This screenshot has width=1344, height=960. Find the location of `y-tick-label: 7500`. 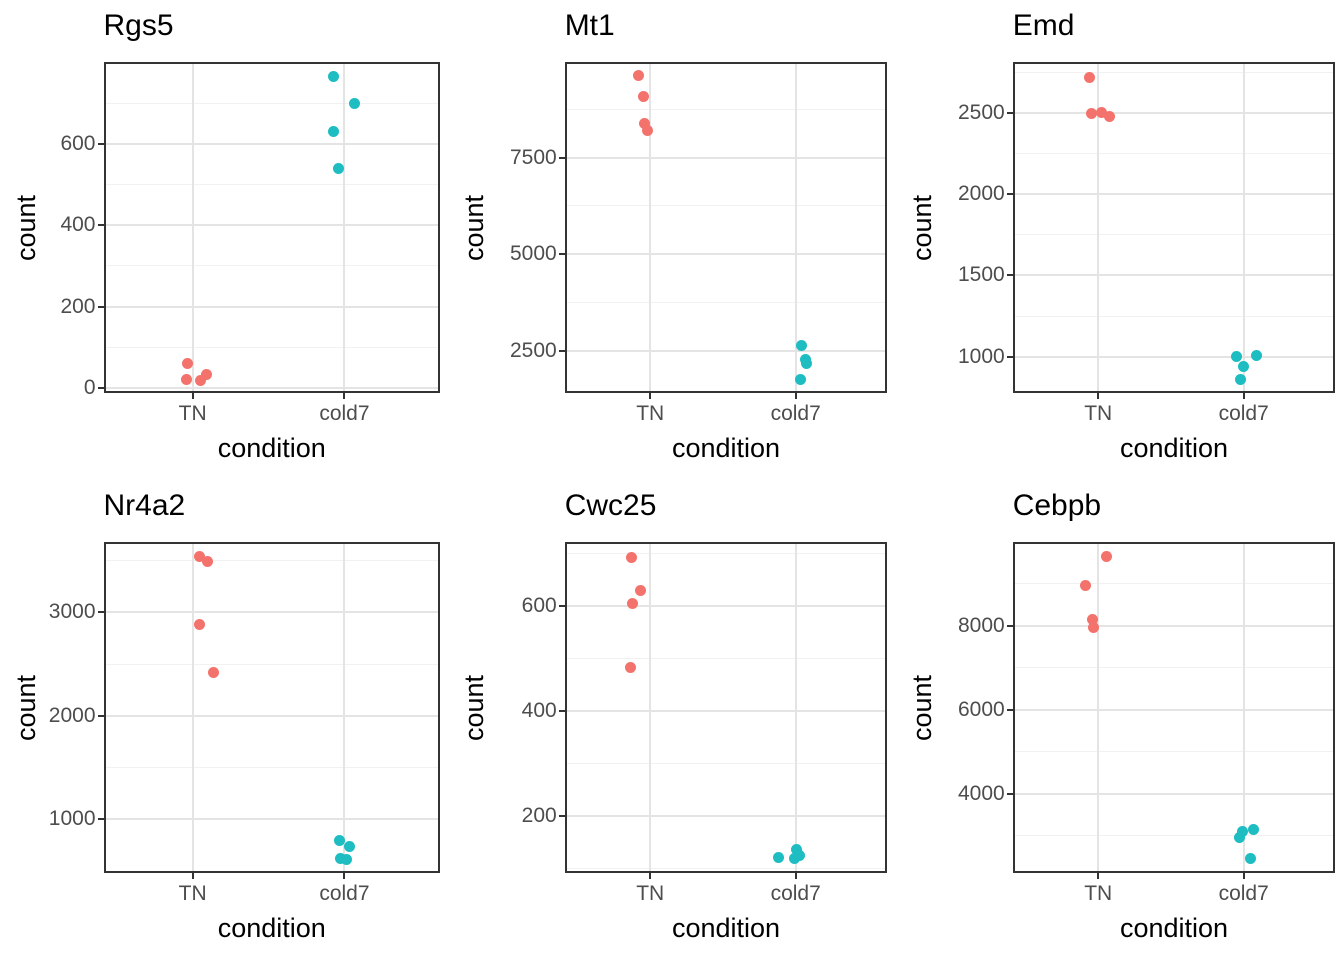

y-tick-label: 7500 is located at coordinates (533, 157).